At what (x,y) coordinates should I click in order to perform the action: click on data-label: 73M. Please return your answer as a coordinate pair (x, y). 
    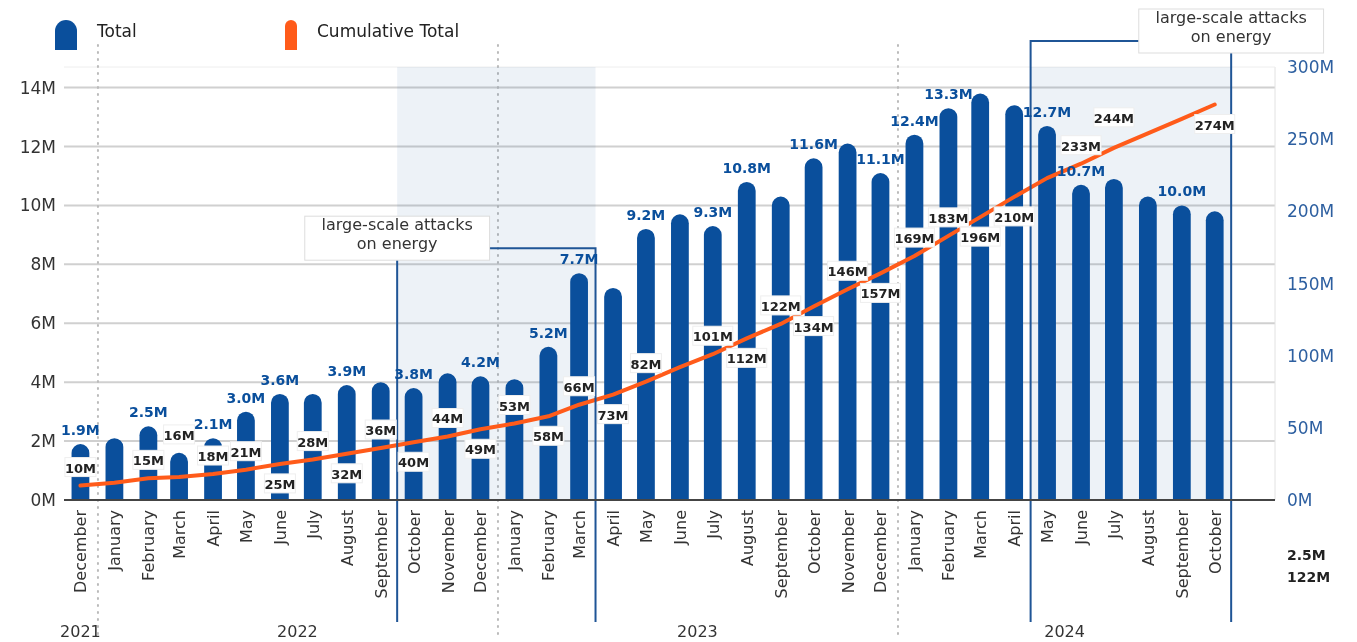
    Looking at the image, I should click on (613, 415).